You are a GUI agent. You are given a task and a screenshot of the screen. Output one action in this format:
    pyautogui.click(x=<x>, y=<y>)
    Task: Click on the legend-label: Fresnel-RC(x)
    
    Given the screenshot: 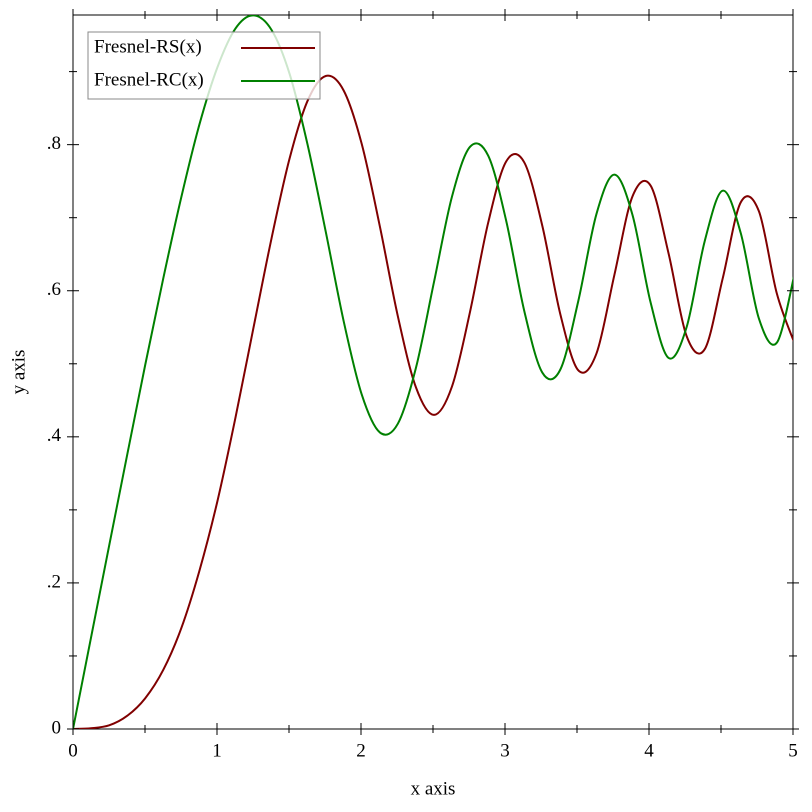 What is the action you would take?
    pyautogui.click(x=149, y=79)
    